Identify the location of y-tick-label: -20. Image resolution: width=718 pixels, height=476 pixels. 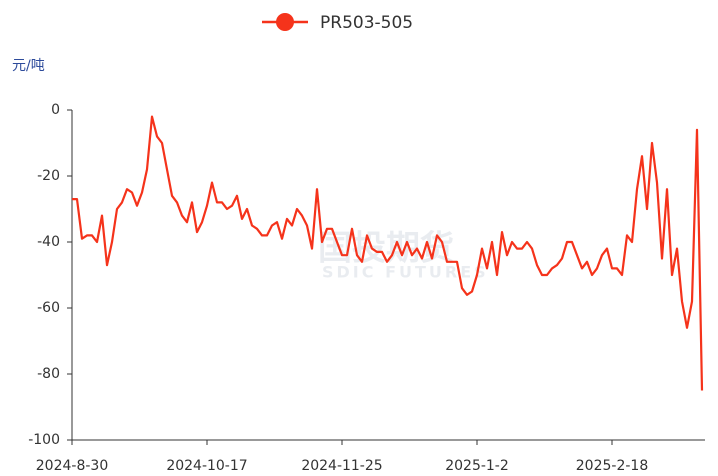
(48, 176).